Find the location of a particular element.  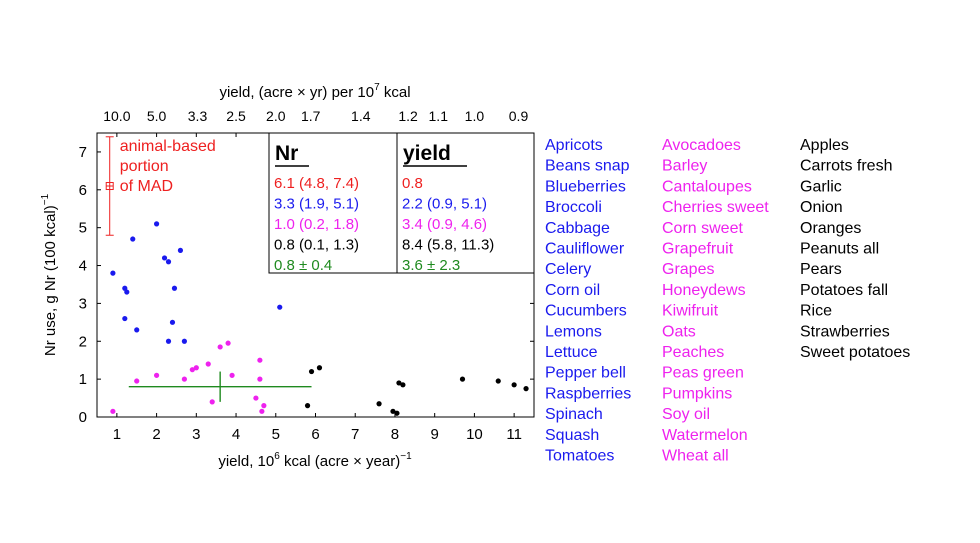

x-axis-label: yield, 106 kcal (acre × year)−1 is located at coordinates (315, 460).